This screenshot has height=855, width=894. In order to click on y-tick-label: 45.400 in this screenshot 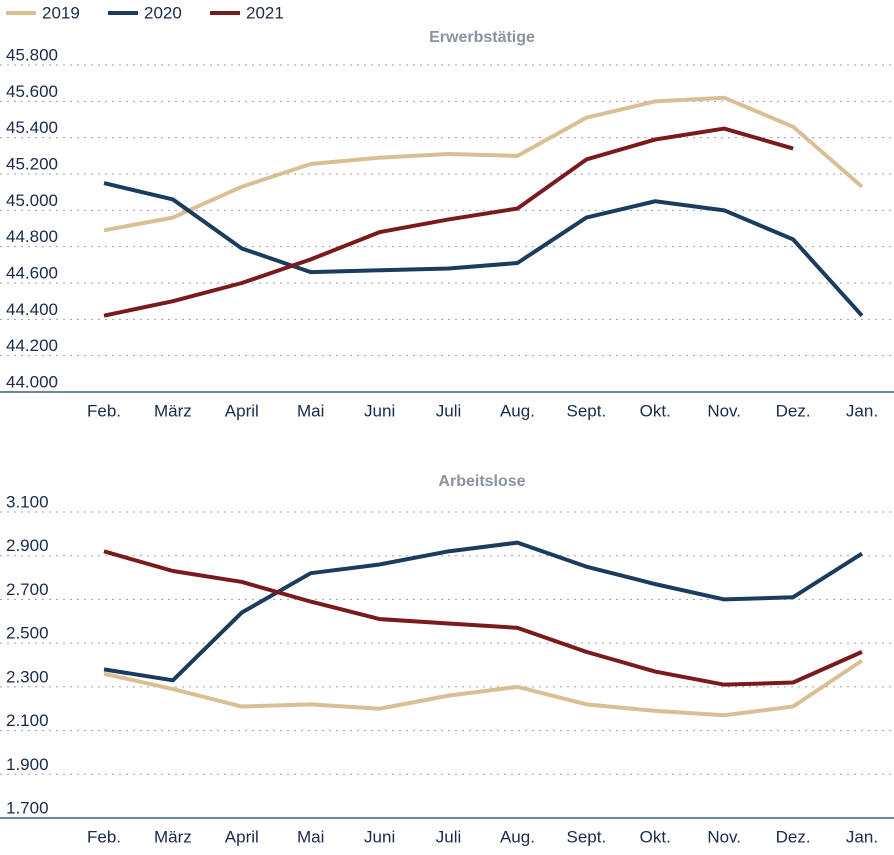, I will do `click(32, 127)`.